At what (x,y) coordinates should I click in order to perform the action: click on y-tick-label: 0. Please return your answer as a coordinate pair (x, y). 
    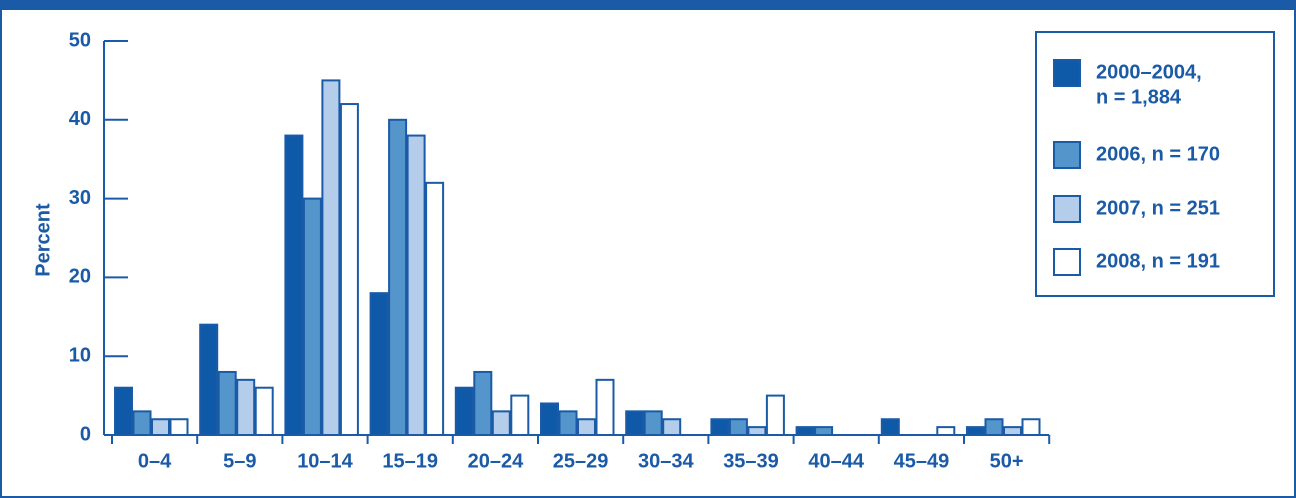
    Looking at the image, I should click on (85, 434).